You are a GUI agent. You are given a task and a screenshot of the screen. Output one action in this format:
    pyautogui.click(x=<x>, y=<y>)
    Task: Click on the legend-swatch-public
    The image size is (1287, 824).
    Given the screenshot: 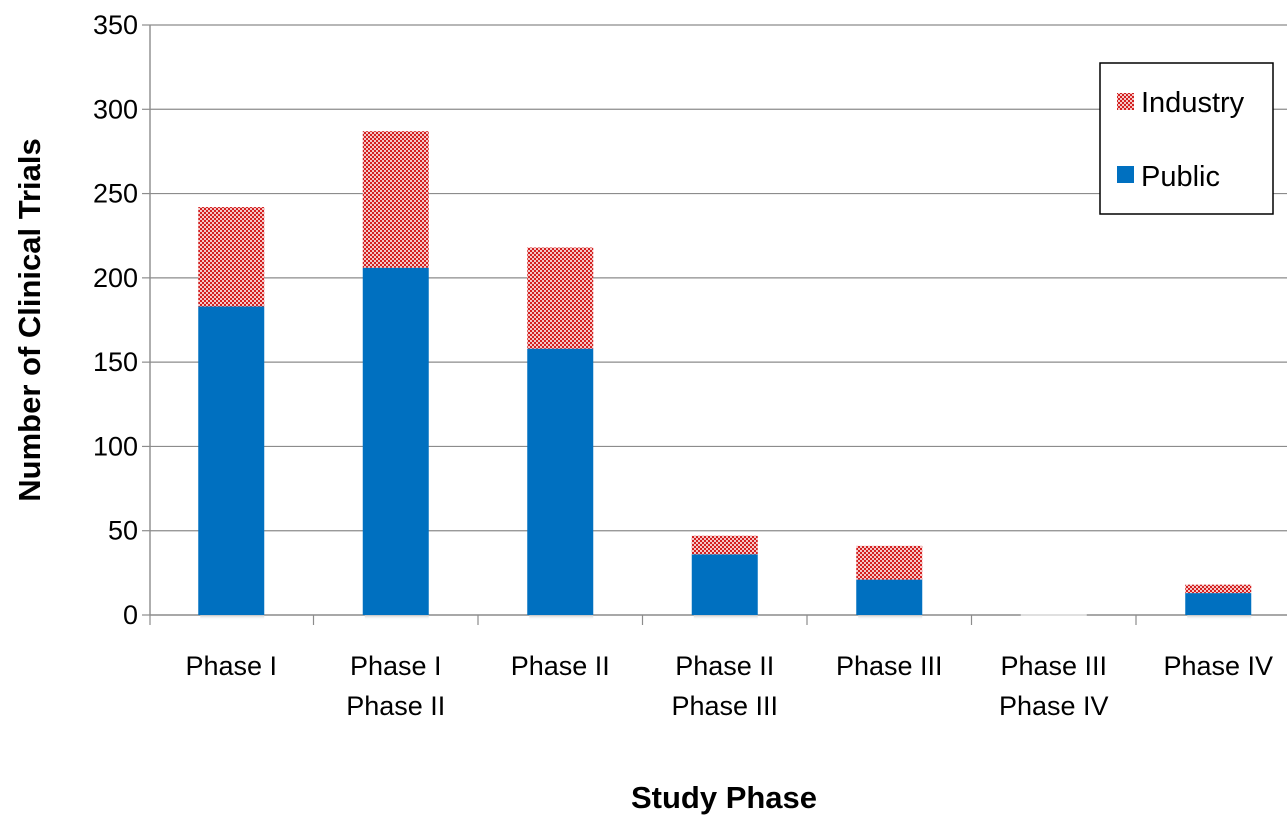 What is the action you would take?
    pyautogui.click(x=1125, y=174)
    